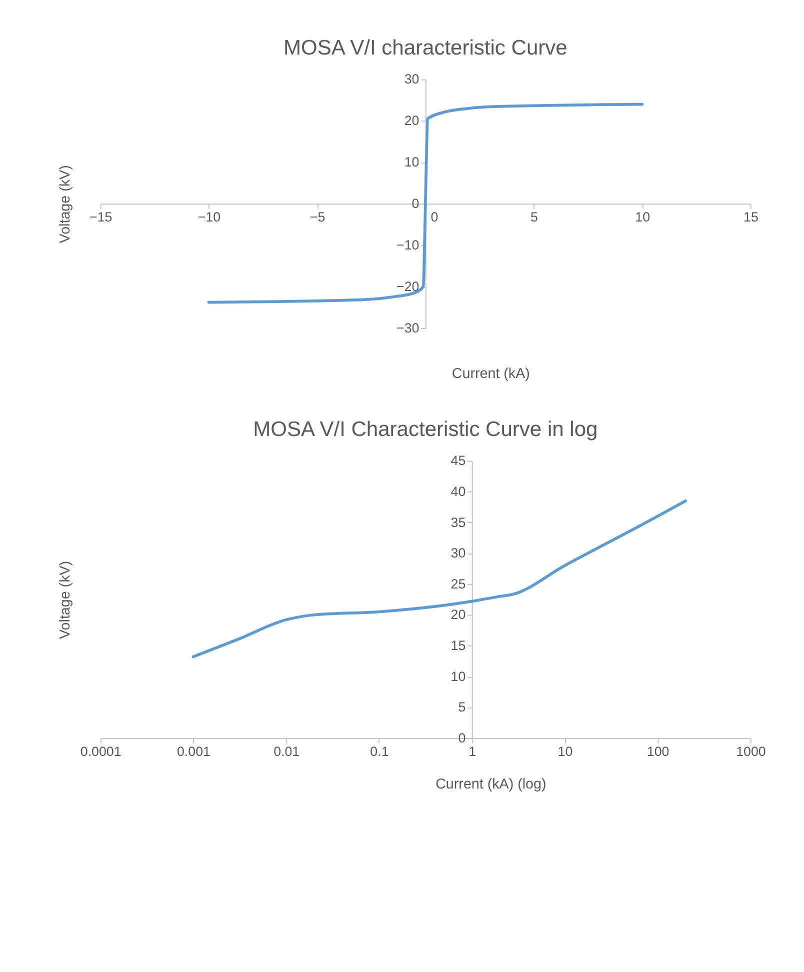 The image size is (804, 972). Describe the element at coordinates (751, 751) in the screenshot. I see `x-tick-label: 1000` at that location.